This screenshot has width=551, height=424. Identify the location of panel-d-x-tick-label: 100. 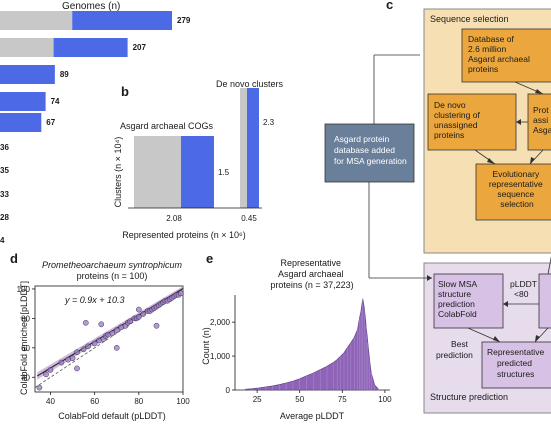
(183, 401).